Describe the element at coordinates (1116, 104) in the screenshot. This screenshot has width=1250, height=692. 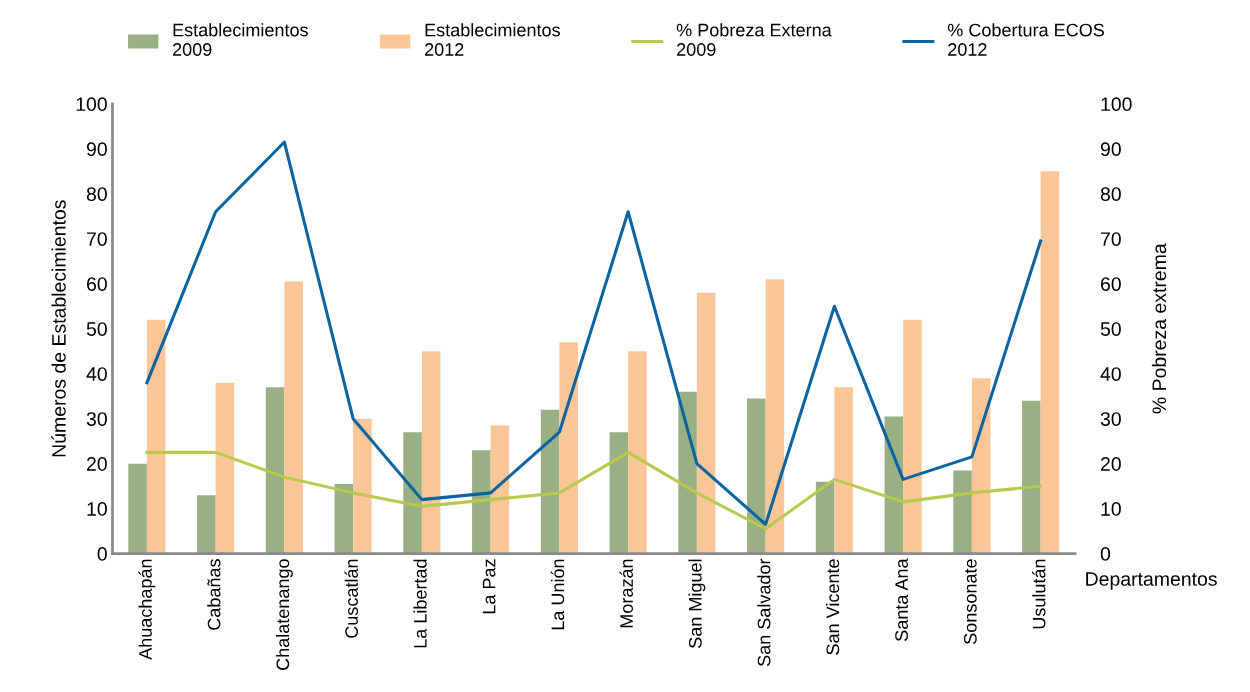
I see `y2-tick-label: 100` at that location.